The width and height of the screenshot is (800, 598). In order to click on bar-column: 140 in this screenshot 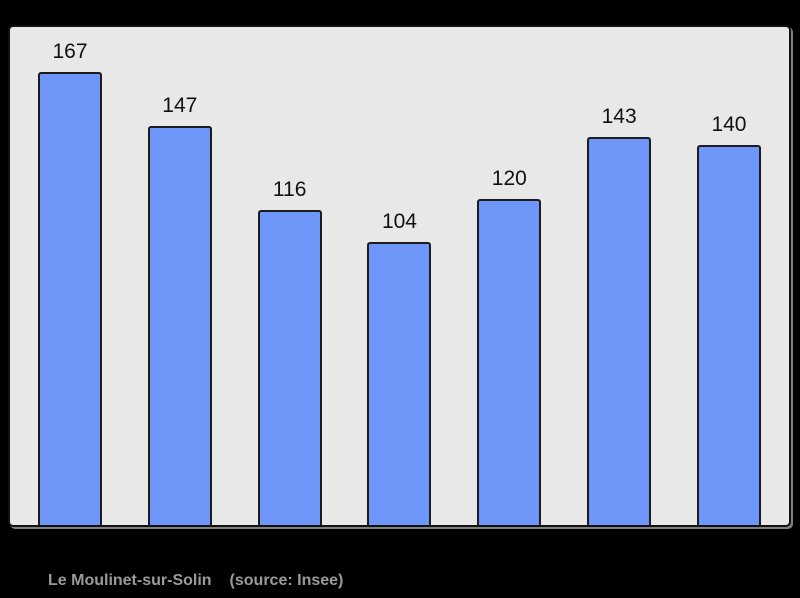, I will do `click(728, 318)`.